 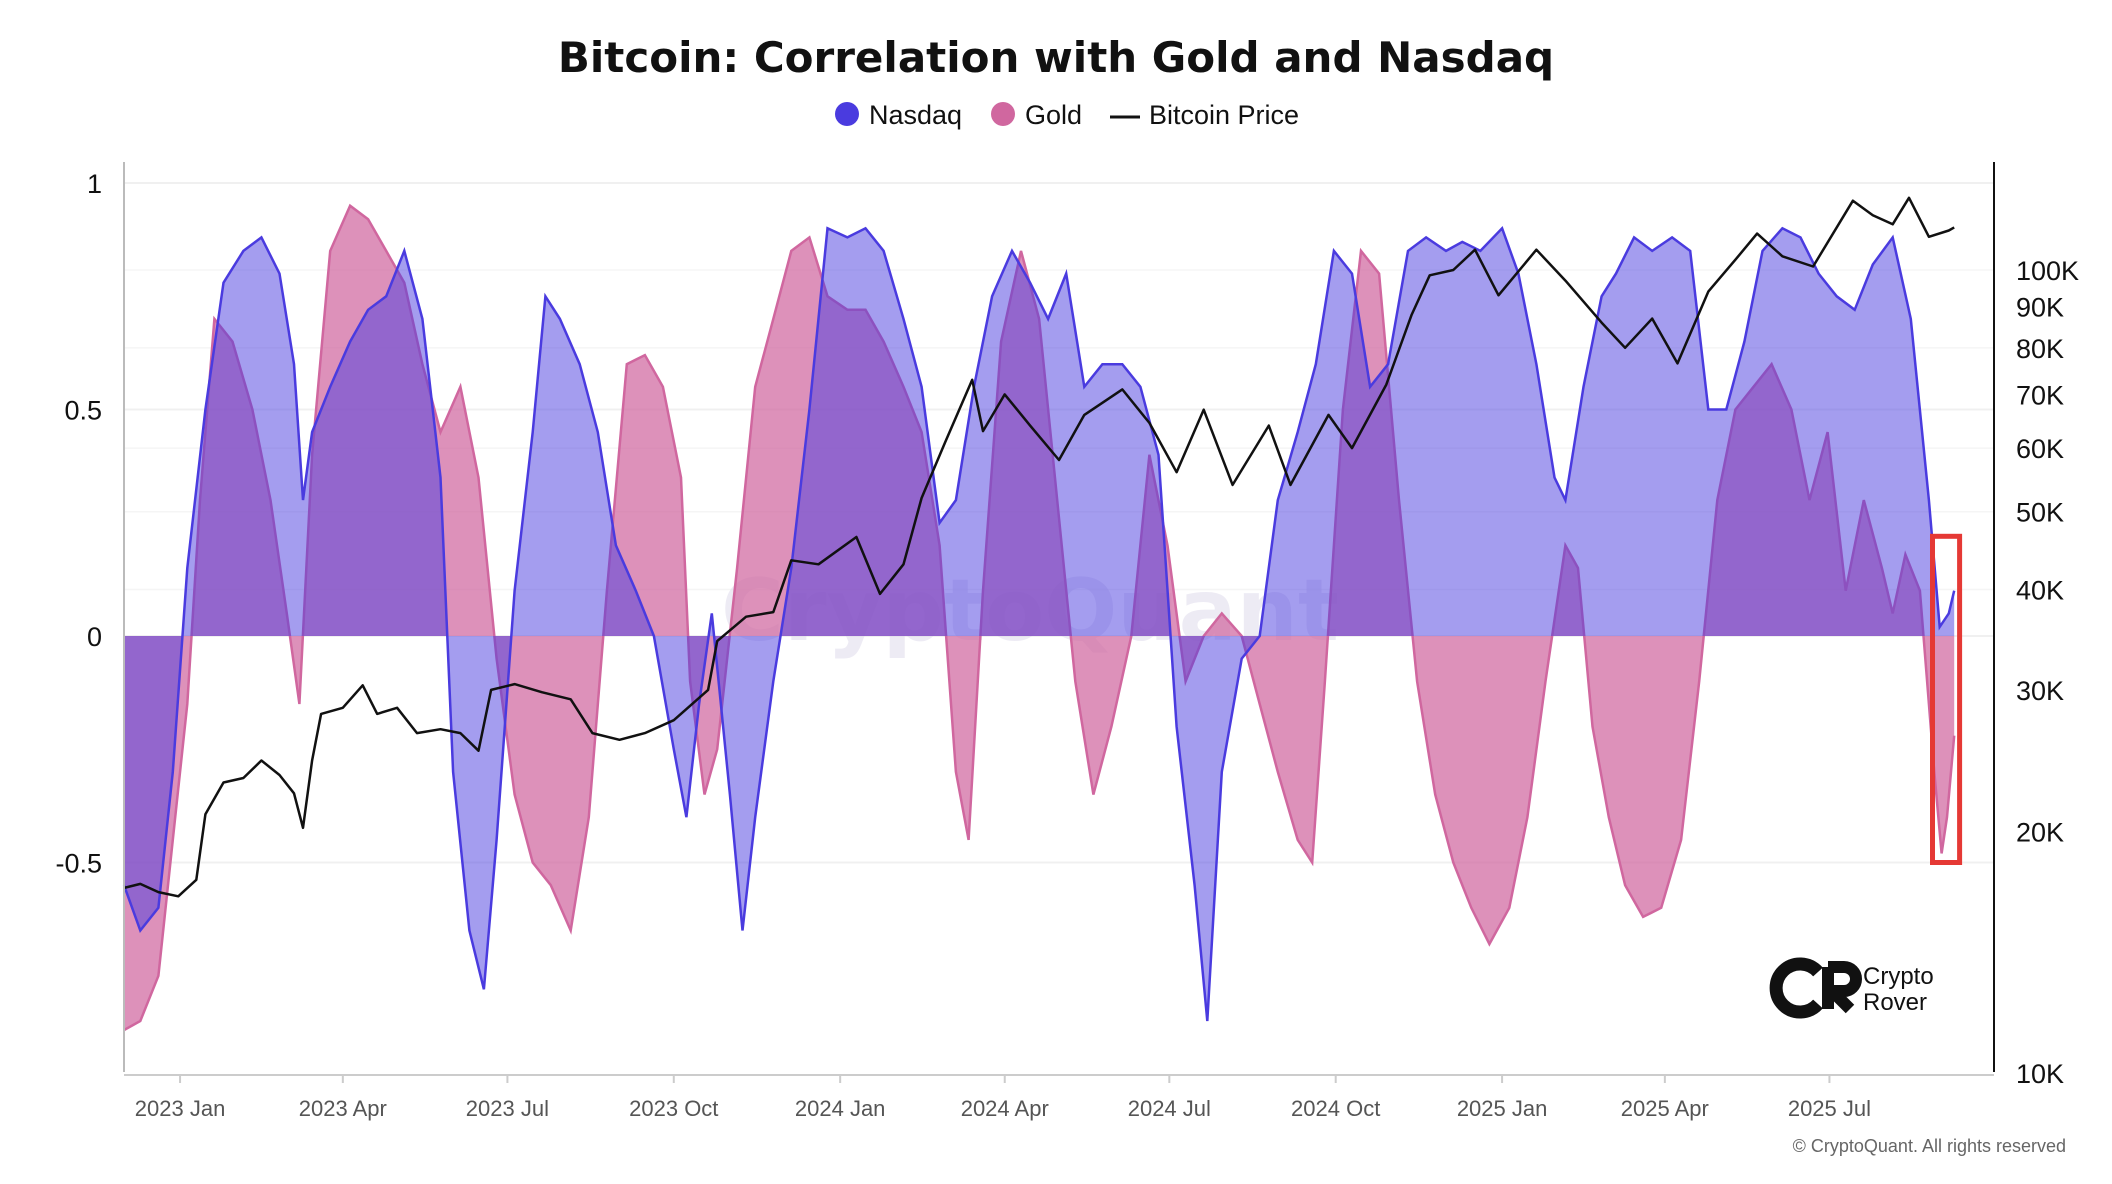 What do you see at coordinates (840, 1108) in the screenshot?
I see `x-tick: 2024 Jan` at bounding box center [840, 1108].